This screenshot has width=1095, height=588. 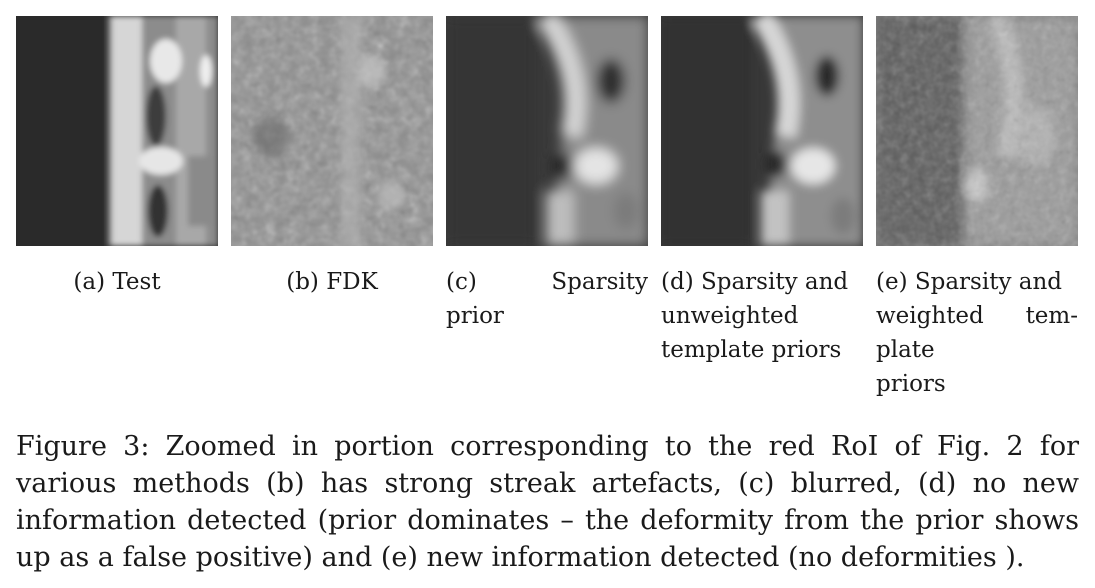 I want to click on subcaption-b-text: (b) FDK, so click(x=332, y=282).